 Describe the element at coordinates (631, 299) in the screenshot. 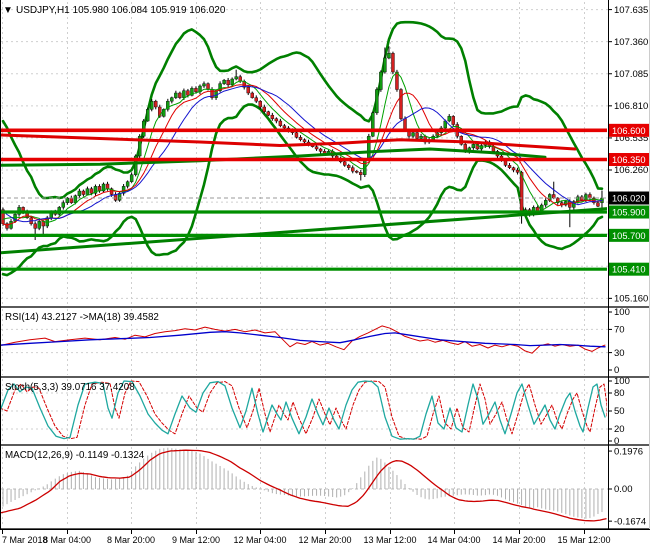

I see `axis-tick-label: 105.160` at that location.